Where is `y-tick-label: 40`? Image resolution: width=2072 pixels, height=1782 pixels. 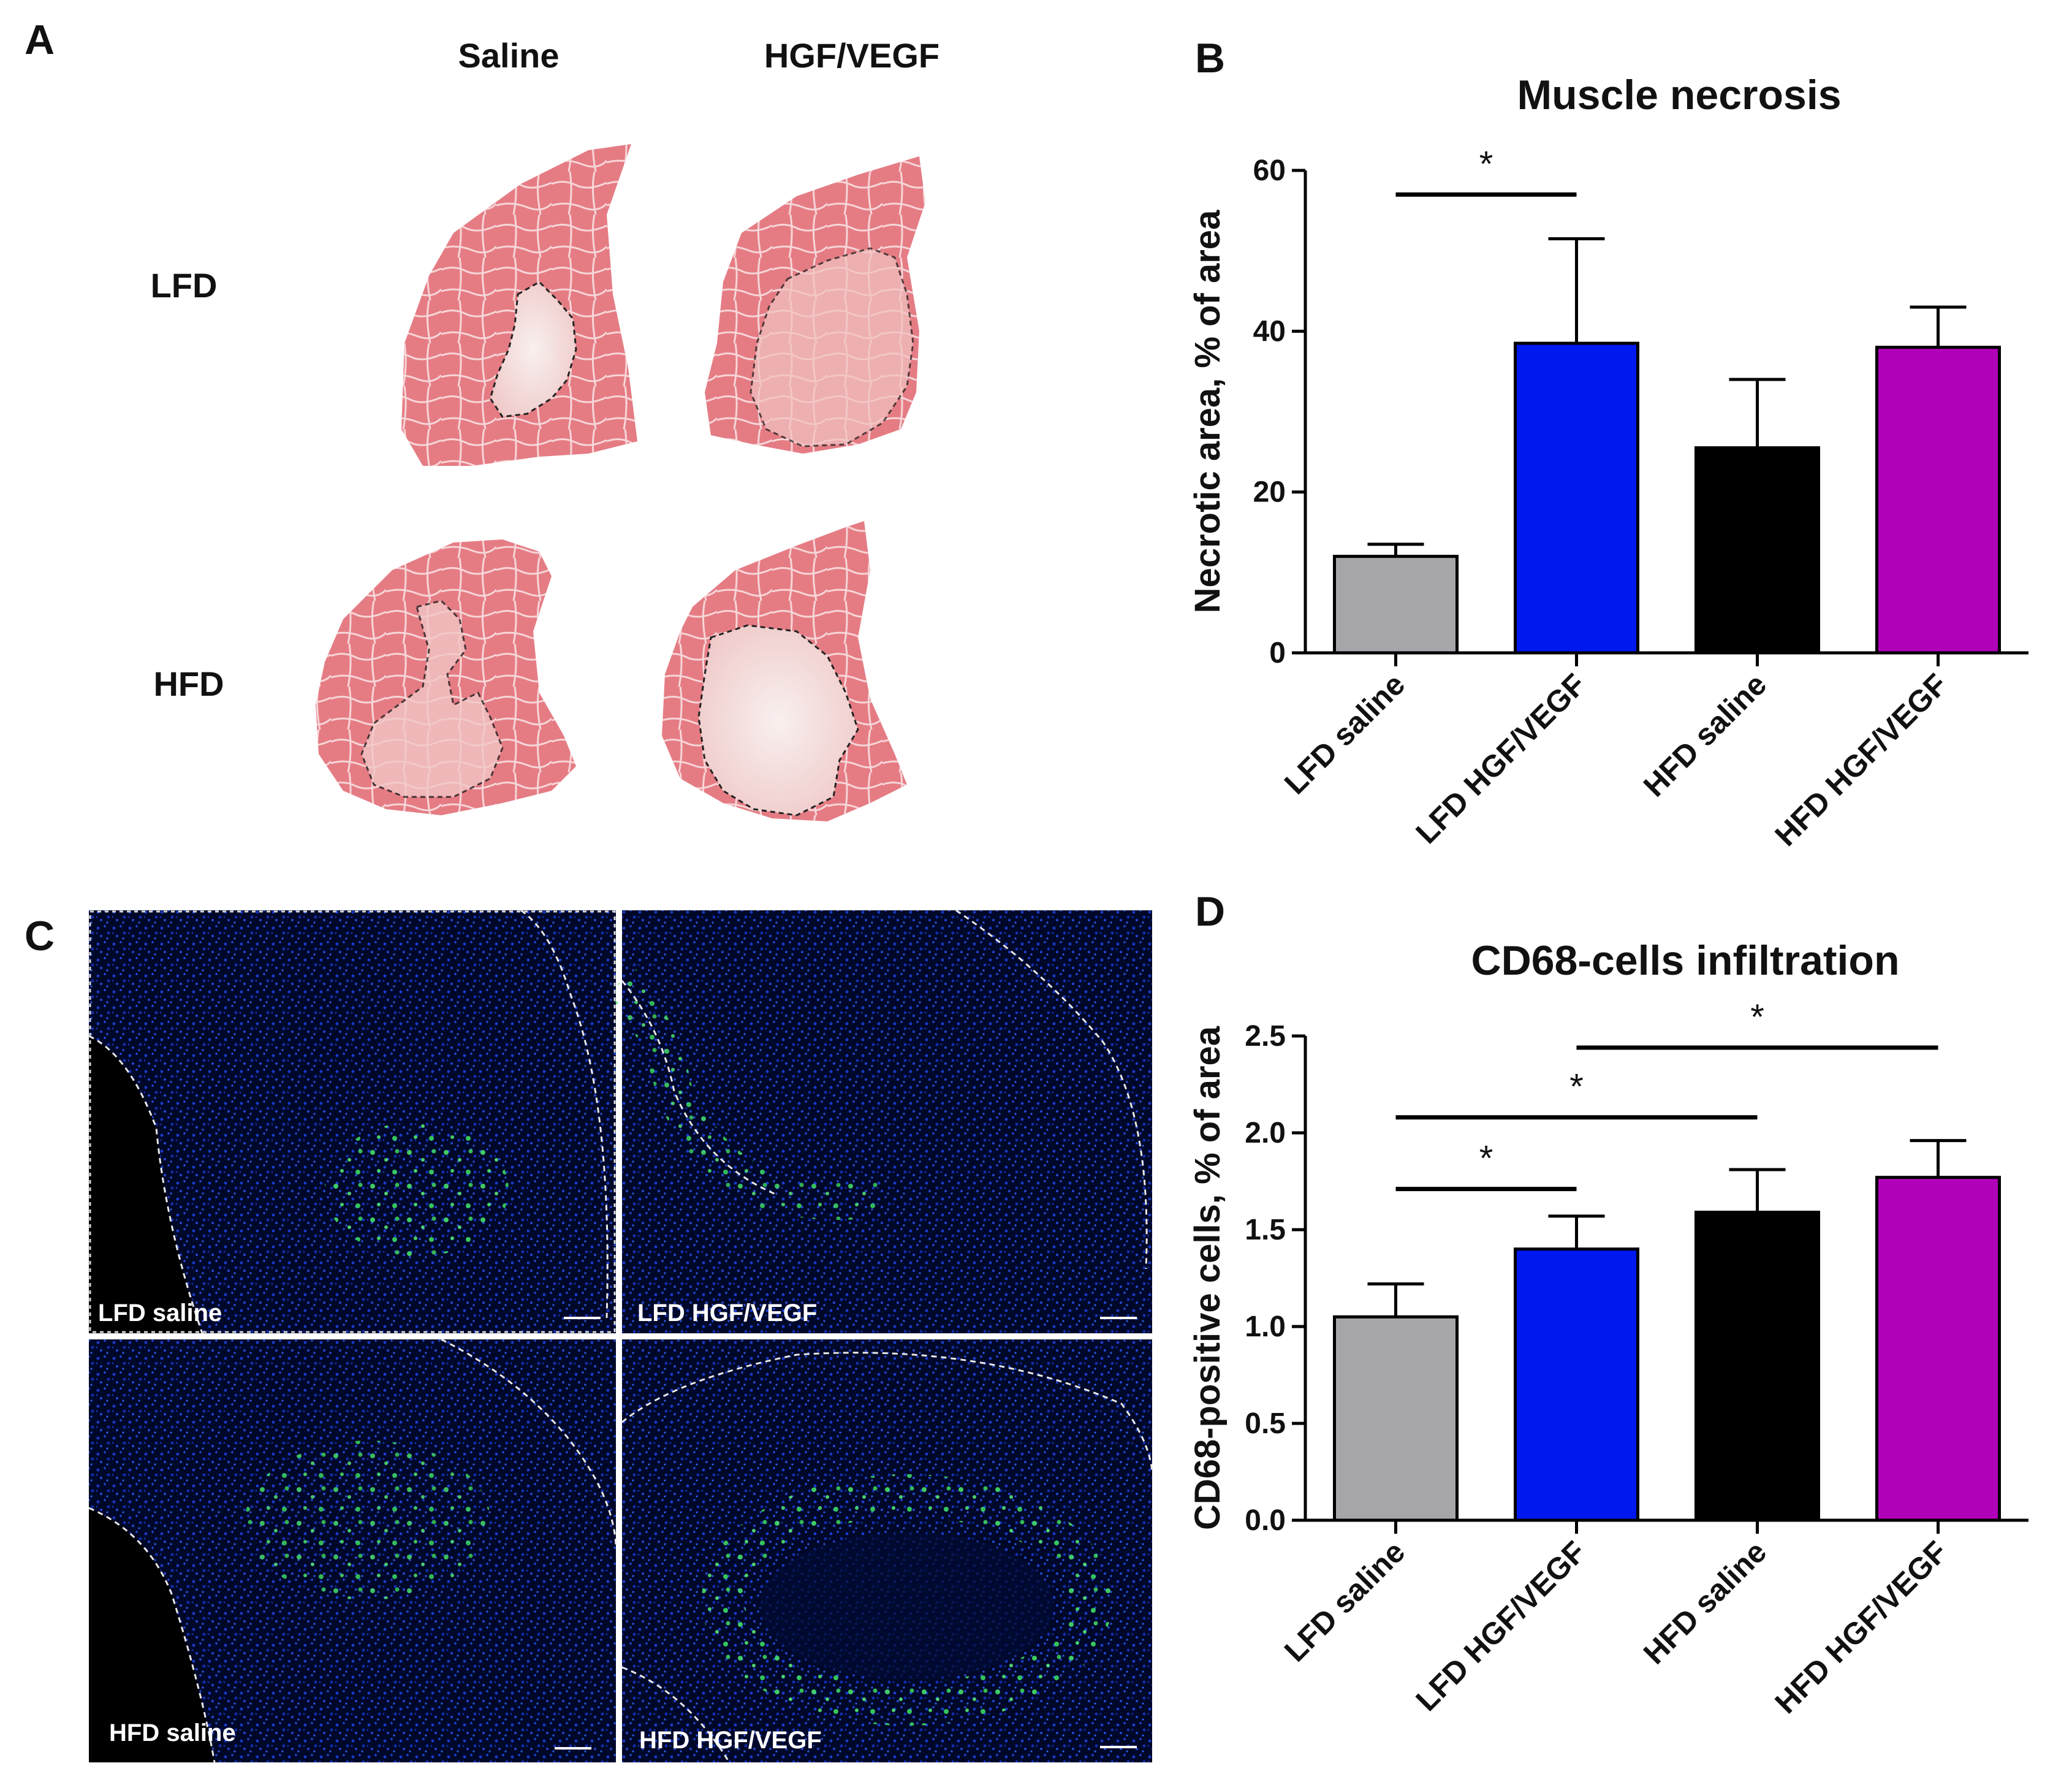
y-tick-label: 40 is located at coordinates (1270, 331).